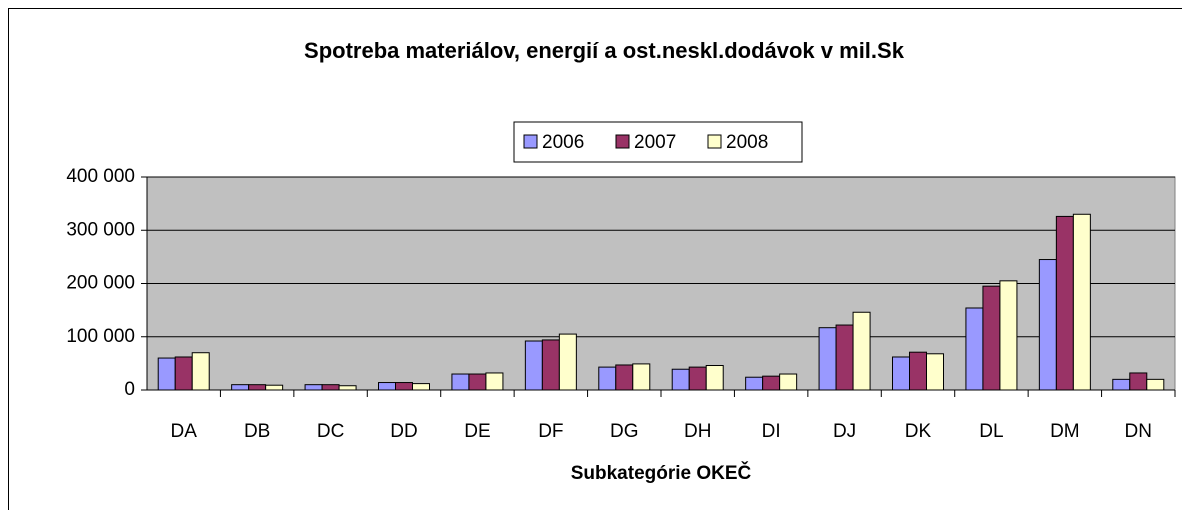 The image size is (1182, 510). I want to click on x-tick-label: DB, so click(257, 431).